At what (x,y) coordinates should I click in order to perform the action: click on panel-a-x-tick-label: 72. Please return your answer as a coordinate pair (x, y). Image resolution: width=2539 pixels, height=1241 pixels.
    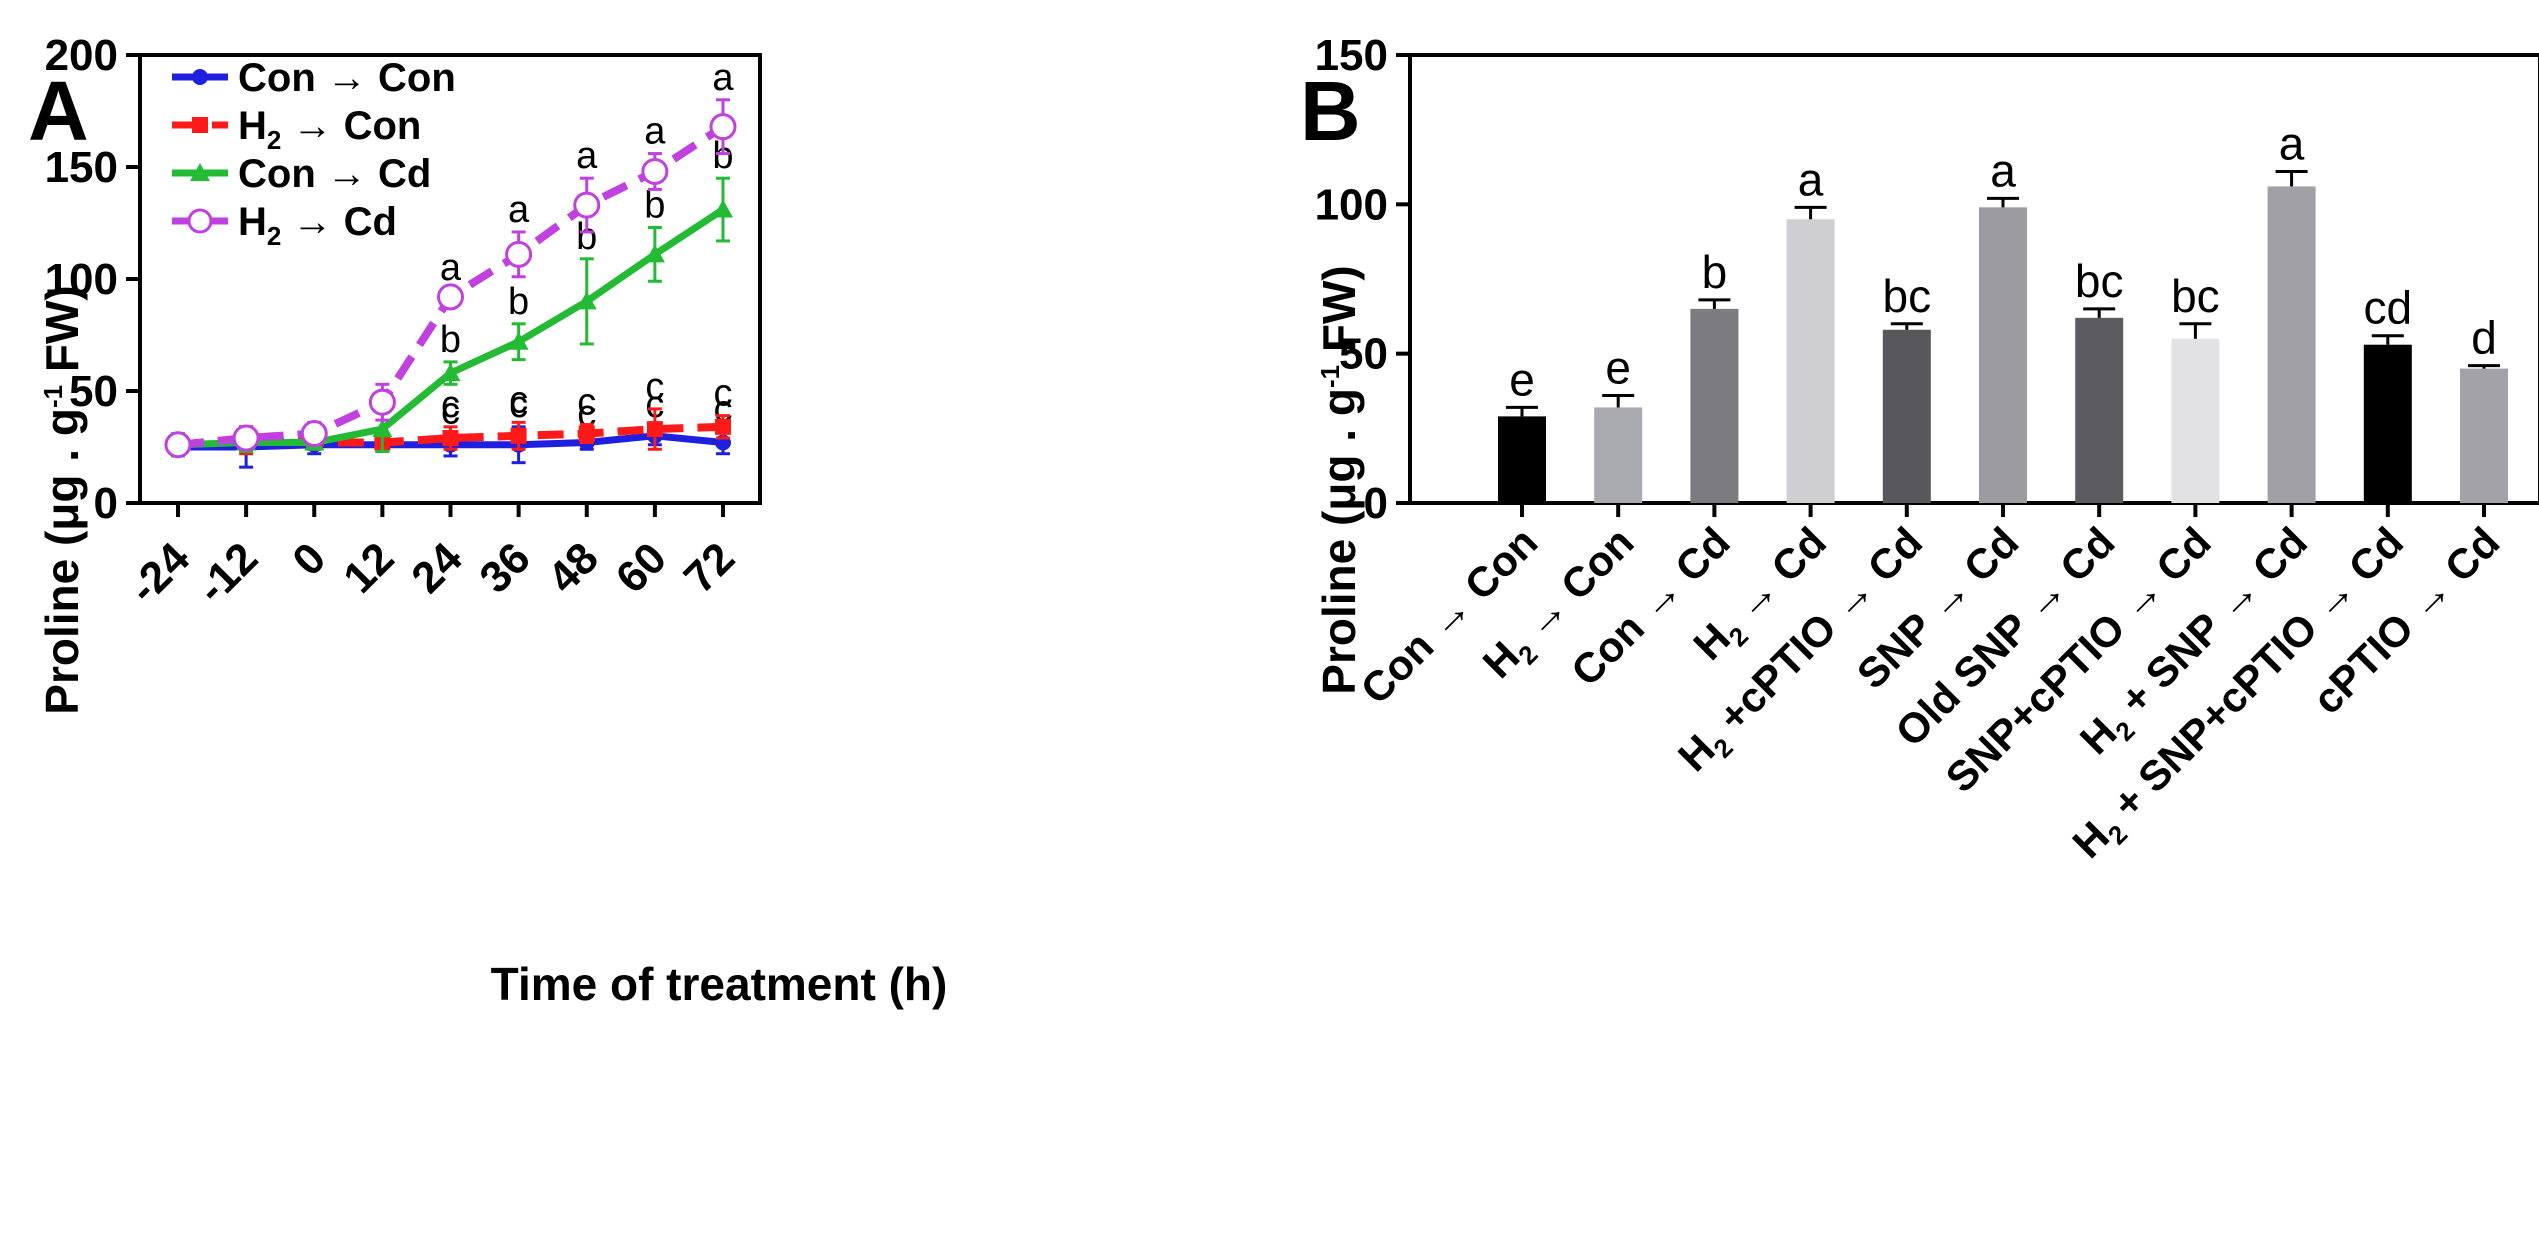
    Looking at the image, I should click on (709, 567).